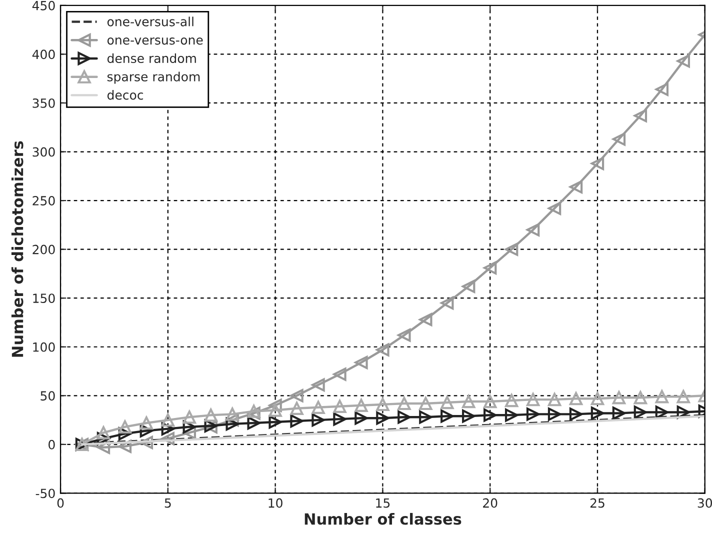 The width and height of the screenshot is (712, 542). What do you see at coordinates (597, 503) in the screenshot?
I see `x-tick-label: 25` at bounding box center [597, 503].